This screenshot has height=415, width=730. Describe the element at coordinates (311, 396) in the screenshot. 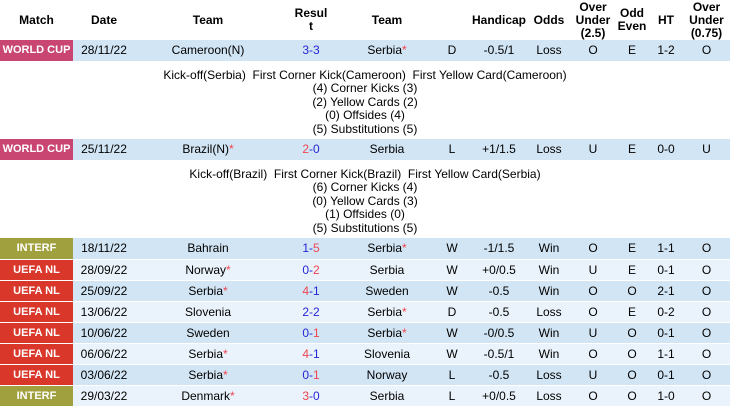

I see `score: 3-0` at that location.